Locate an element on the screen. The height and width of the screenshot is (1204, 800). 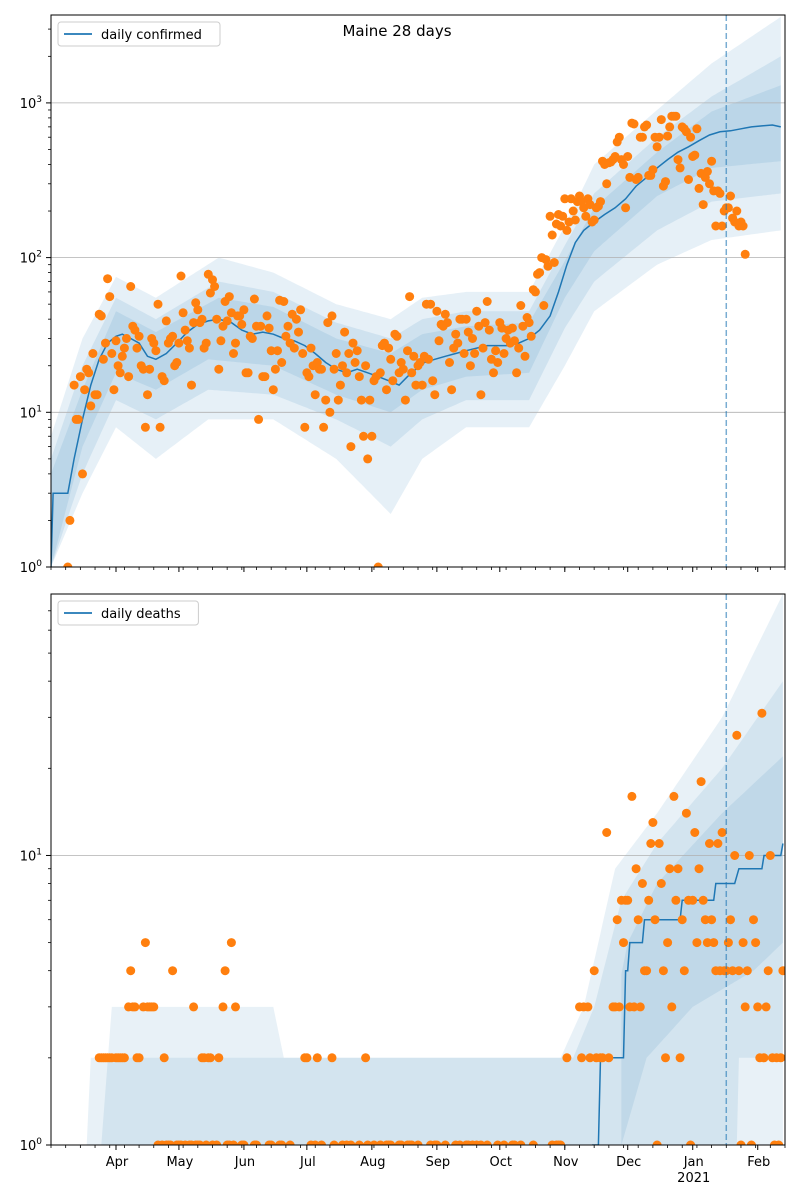
legend-box is located at coordinates (139, 34).